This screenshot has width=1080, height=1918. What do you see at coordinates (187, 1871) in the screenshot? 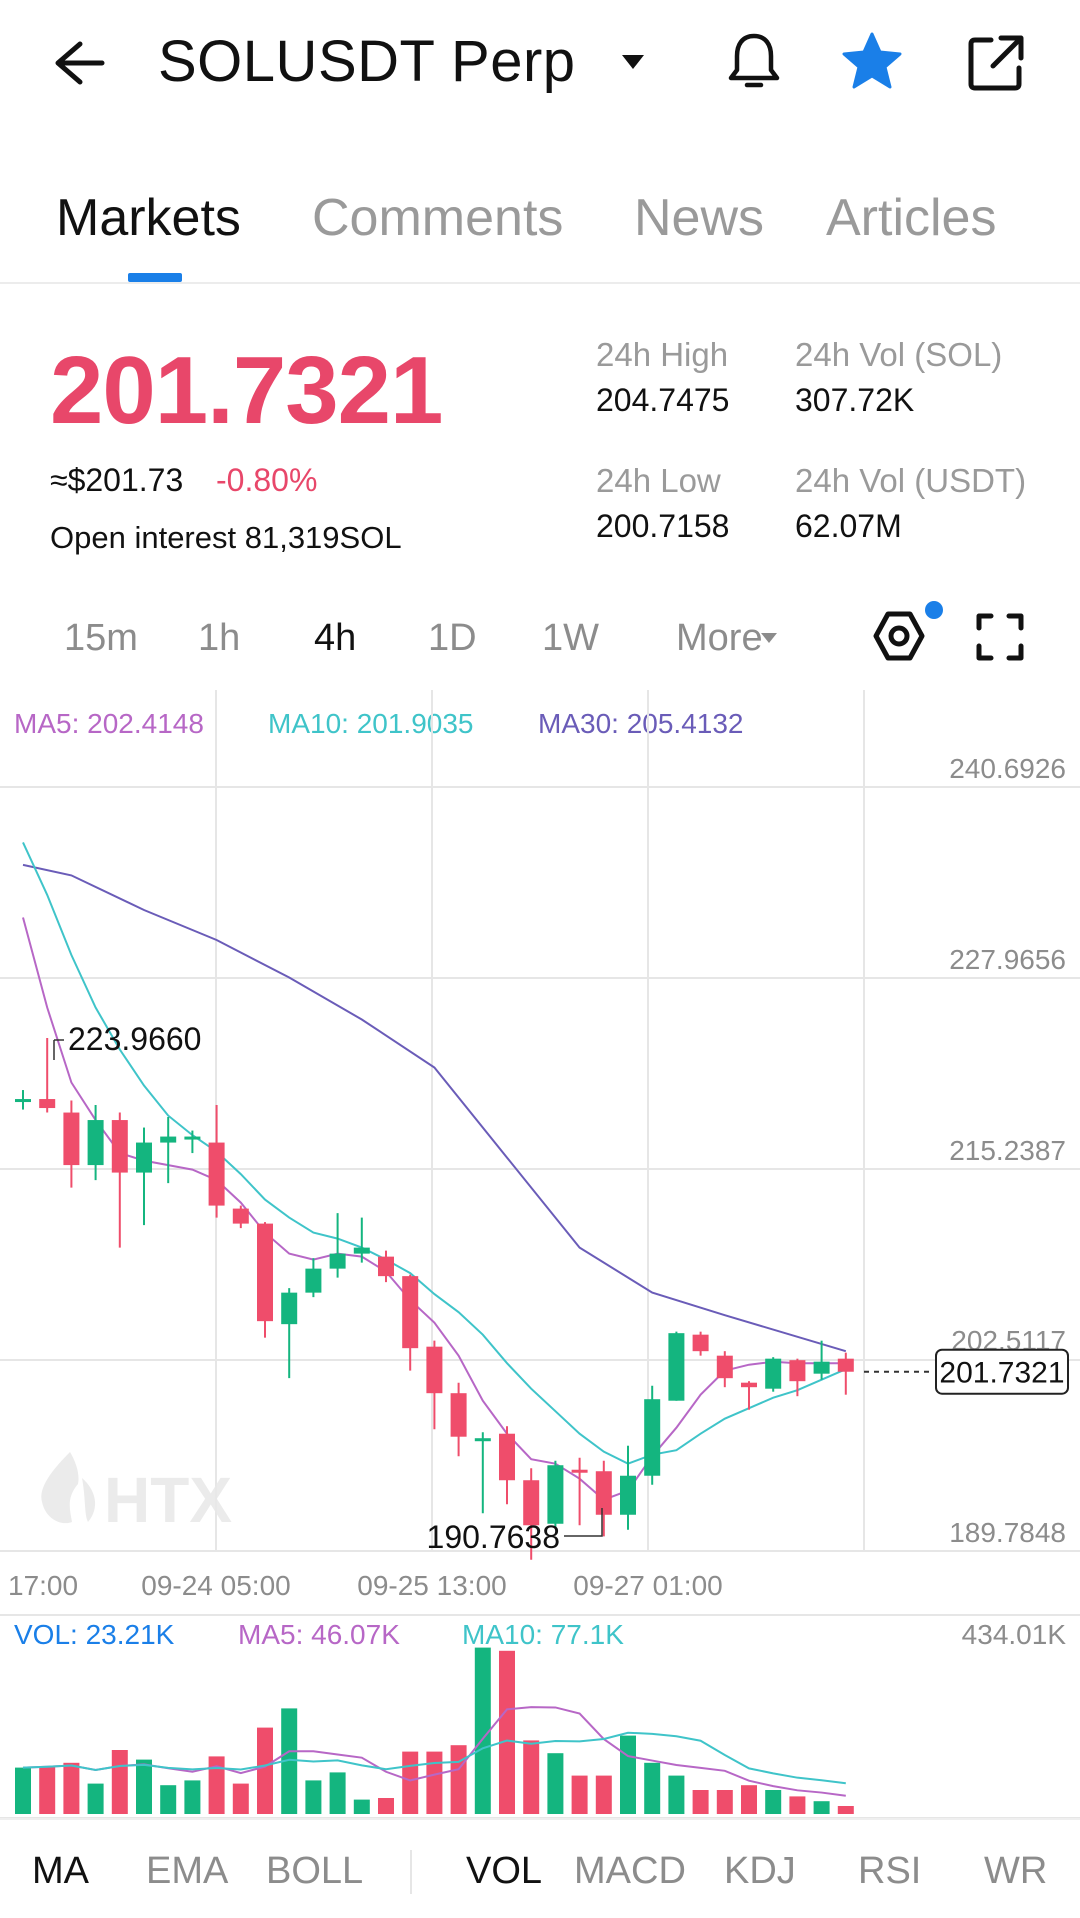
I see `indicator-ema: EMA` at bounding box center [187, 1871].